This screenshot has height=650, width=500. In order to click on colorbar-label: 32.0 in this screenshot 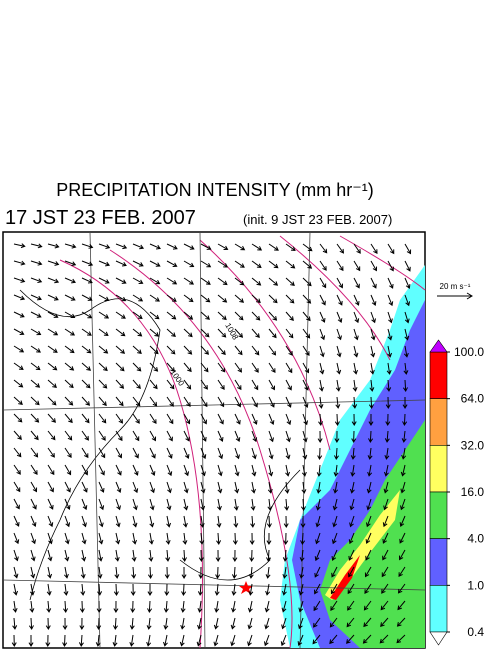, I will do `click(473, 445)`.